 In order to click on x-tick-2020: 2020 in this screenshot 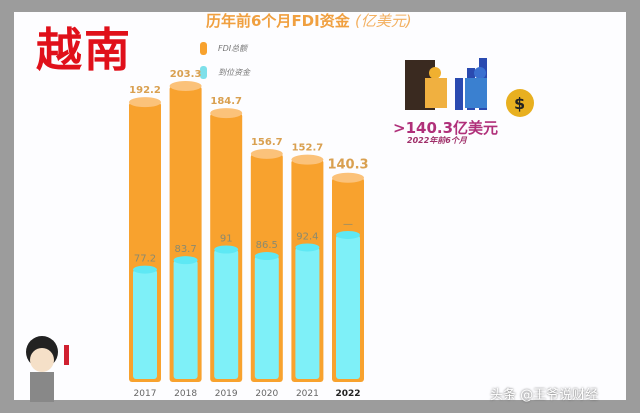, I will do `click(266, 394)`.